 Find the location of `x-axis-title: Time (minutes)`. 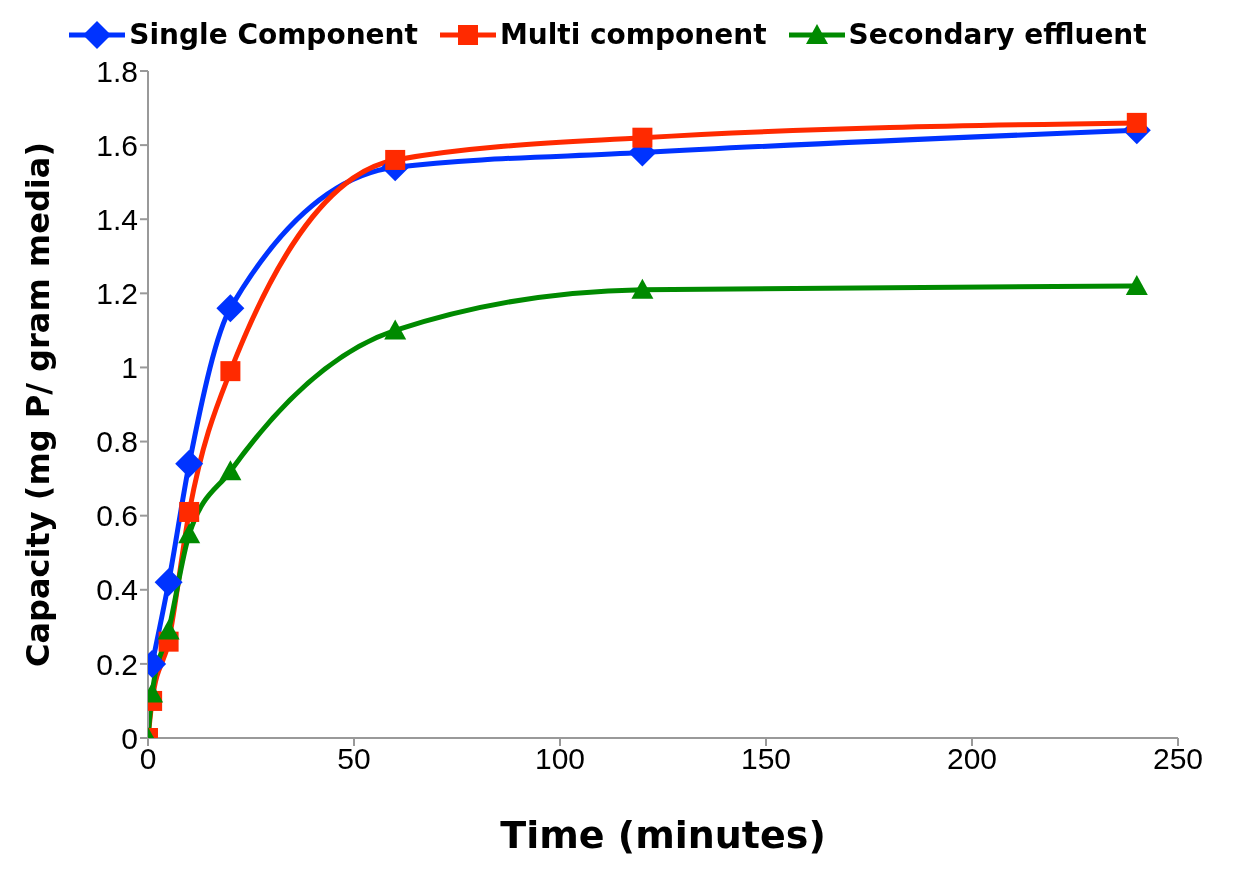

x-axis-title: Time (minutes) is located at coordinates (663, 835).